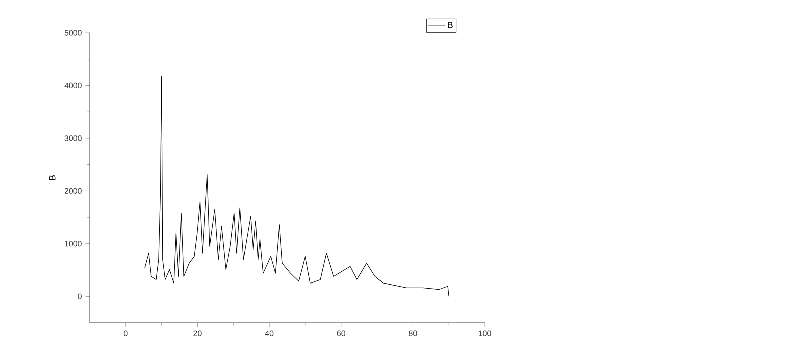 Image resolution: width=800 pixels, height=354 pixels. I want to click on text: B, so click(450, 25).